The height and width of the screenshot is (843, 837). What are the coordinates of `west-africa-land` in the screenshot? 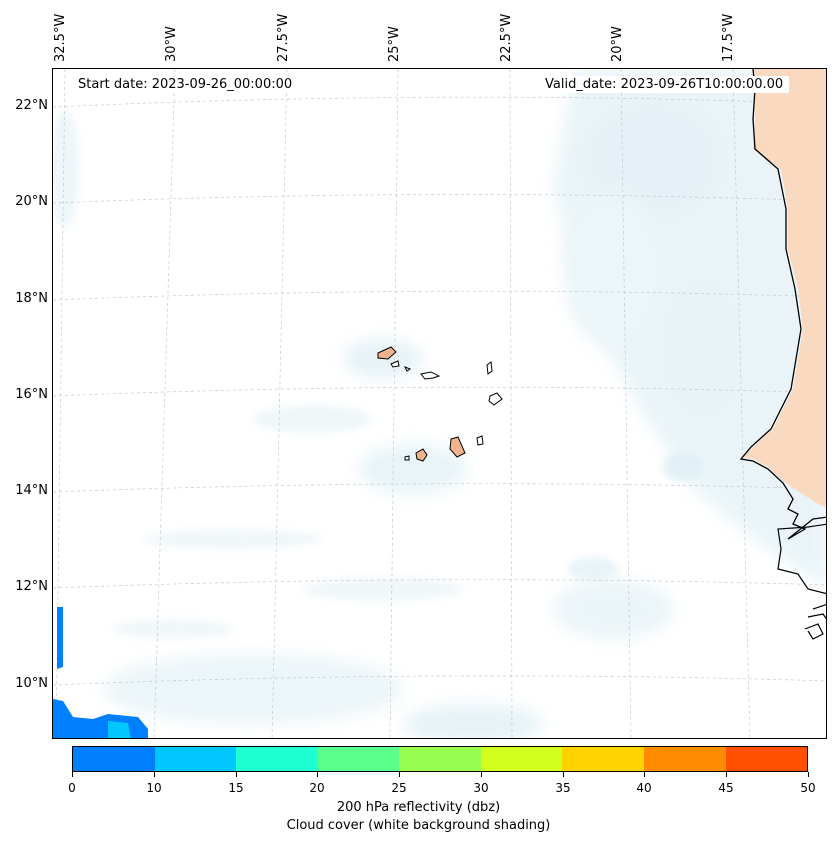 It's located at (784, 288).